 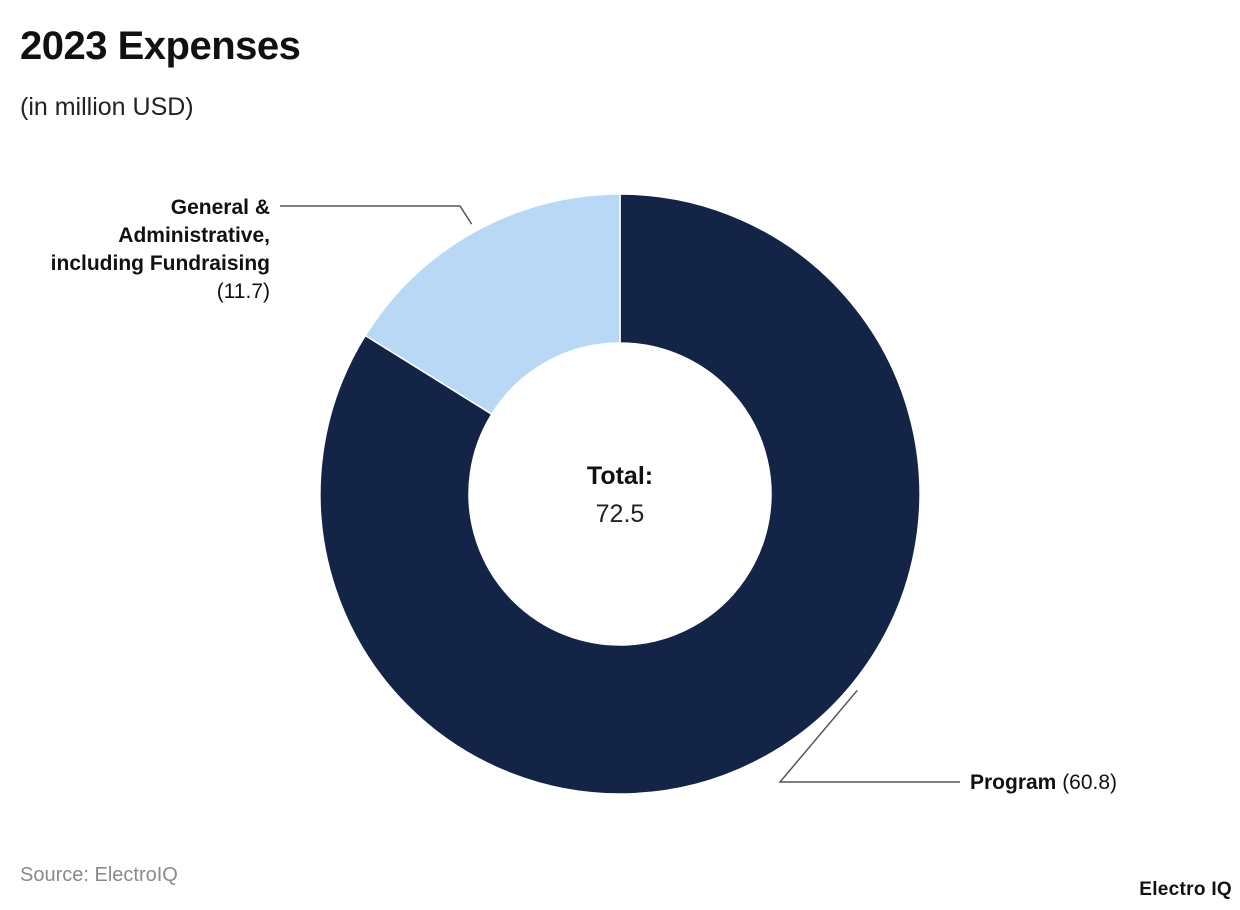 I want to click on source-note: Source: ElectroIQ, so click(x=99, y=875).